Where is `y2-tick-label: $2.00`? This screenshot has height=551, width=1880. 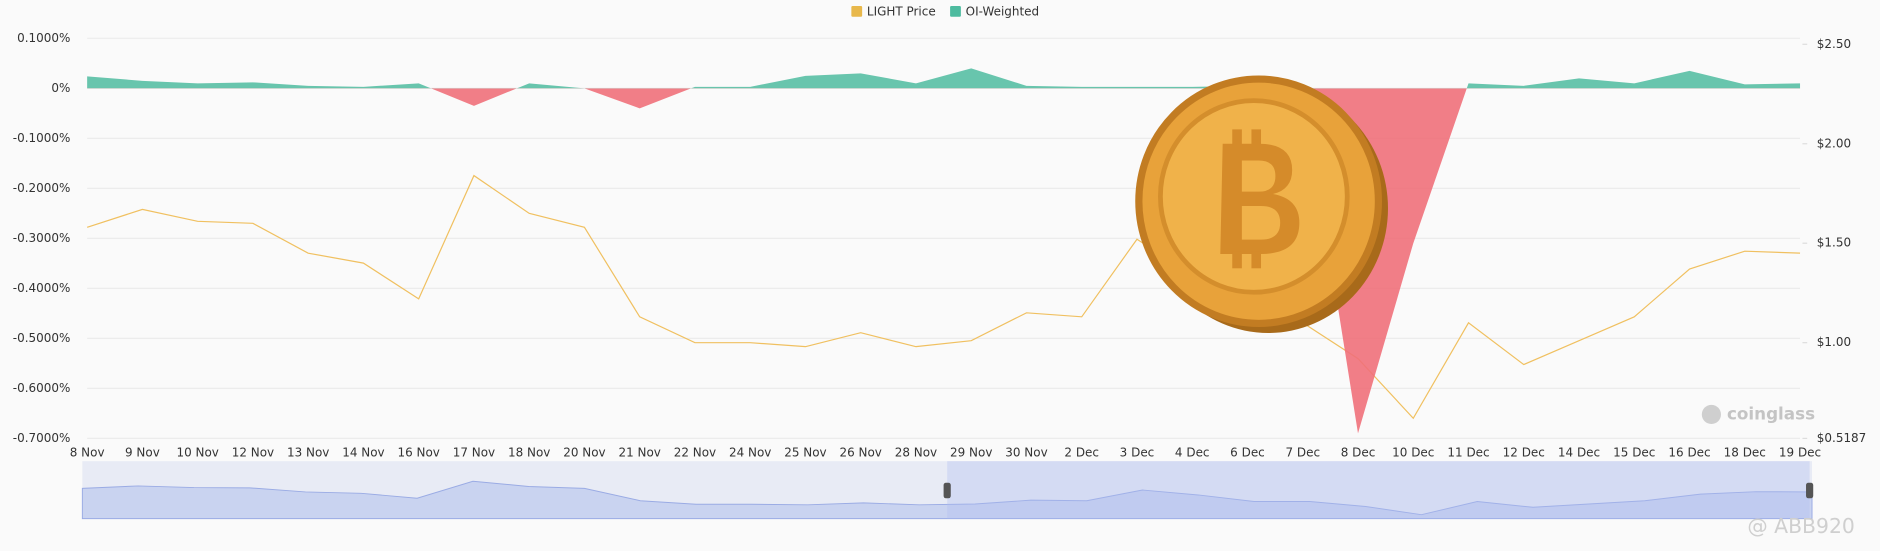
y2-tick-label: $2.00 is located at coordinates (1834, 143).